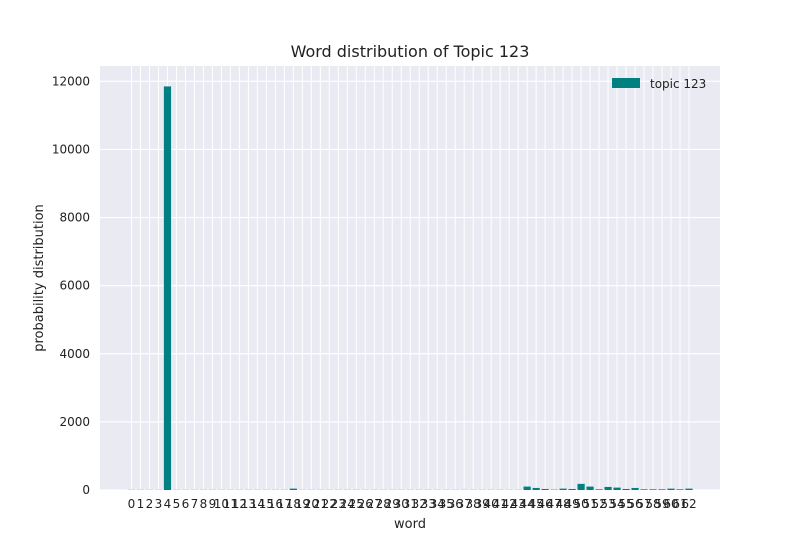 Image resolution: width=800 pixels, height=550 pixels. What do you see at coordinates (580, 504) in the screenshot?
I see `x-tick-label: 50` at bounding box center [580, 504].